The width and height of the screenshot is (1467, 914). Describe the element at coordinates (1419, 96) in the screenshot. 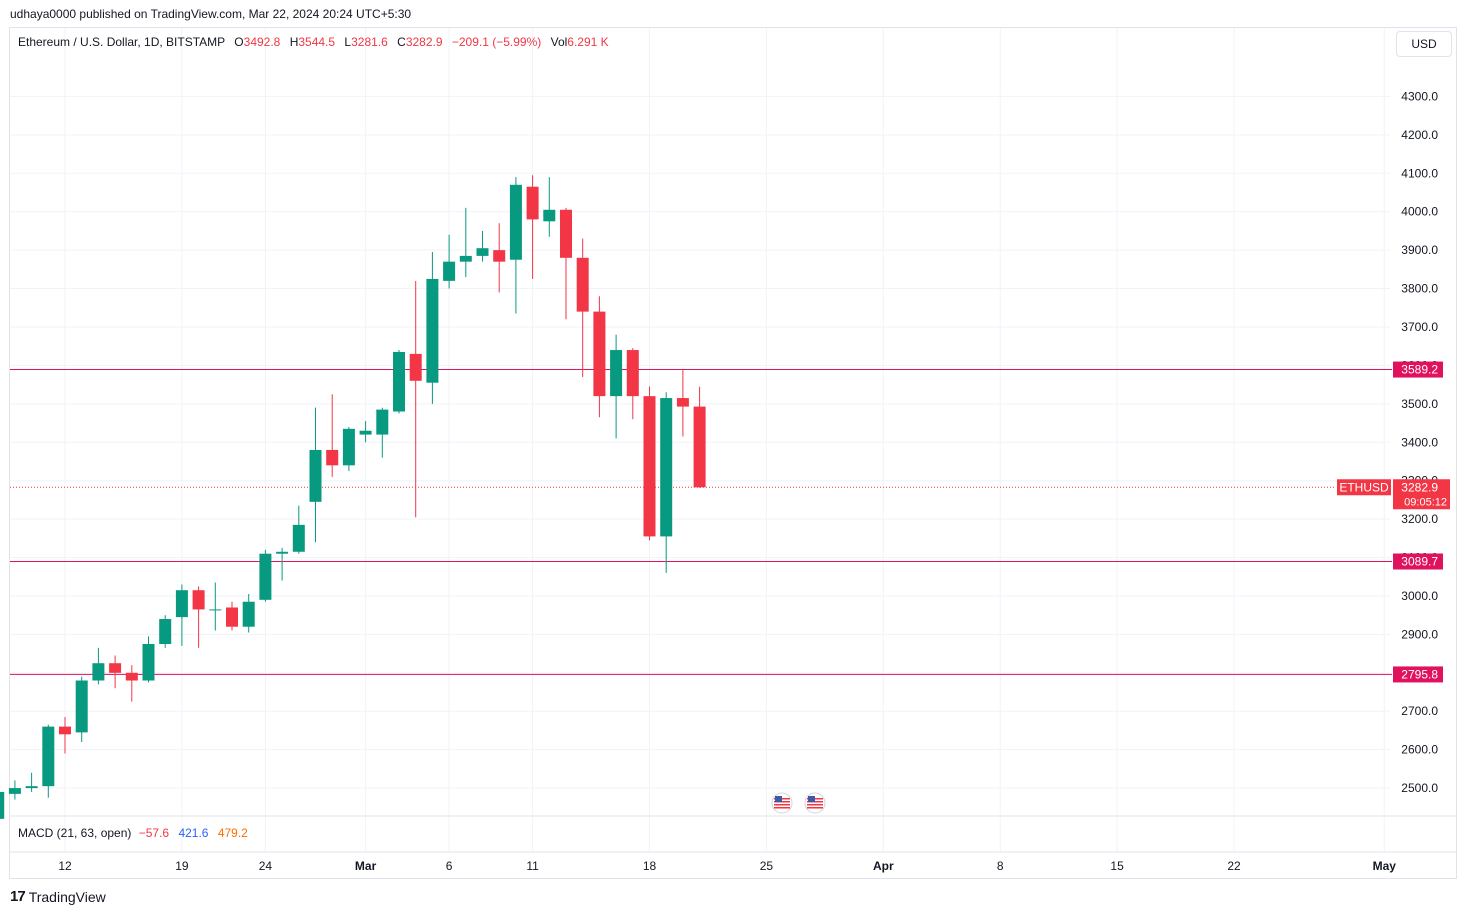

I see `price-tick-label: 4300.0` at that location.